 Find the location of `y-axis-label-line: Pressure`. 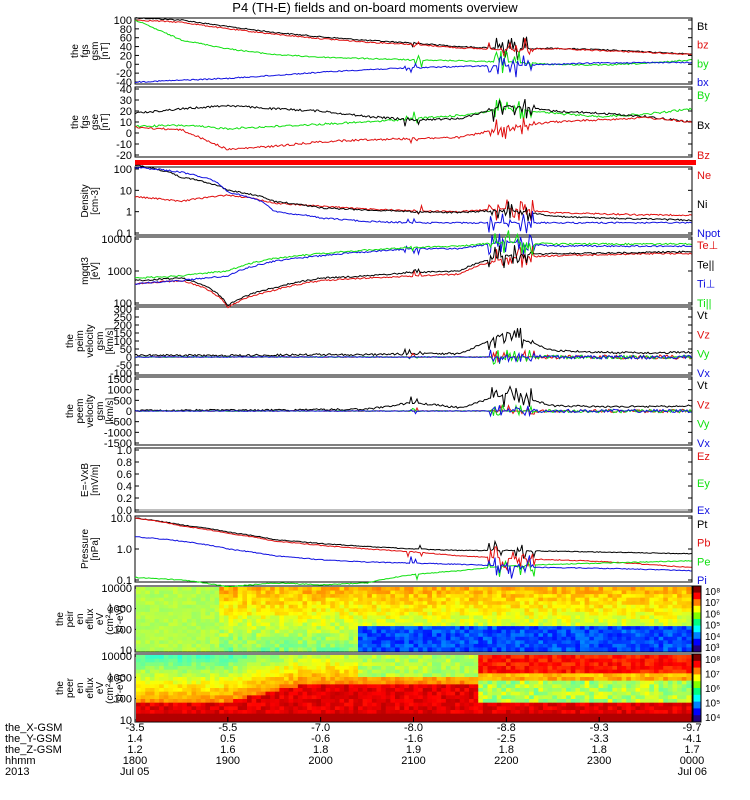

y-axis-label-line: Pressure is located at coordinates (85, 549).